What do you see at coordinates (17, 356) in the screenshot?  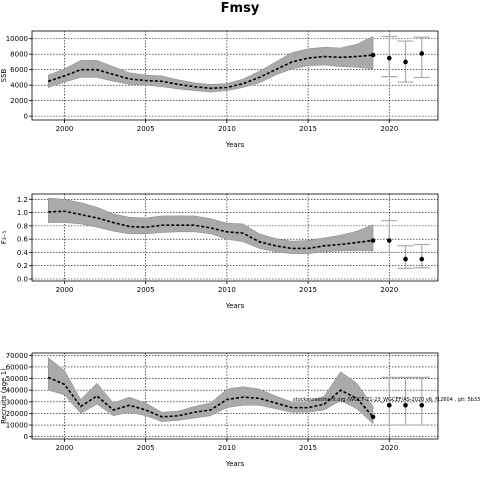 I see `y-tick-label: 70000` at bounding box center [17, 356].